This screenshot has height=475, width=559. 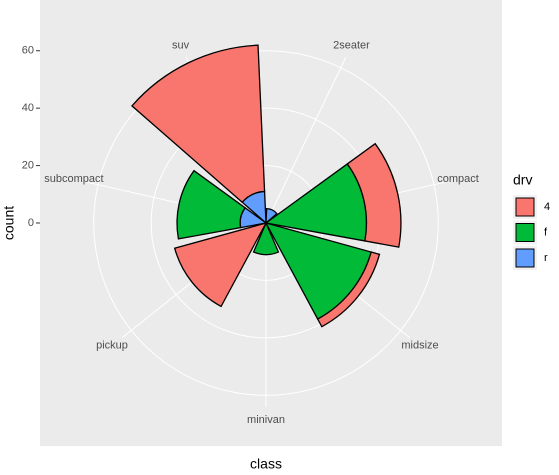 What do you see at coordinates (458, 179) in the screenshot?
I see `x-tick-label: compact` at bounding box center [458, 179].